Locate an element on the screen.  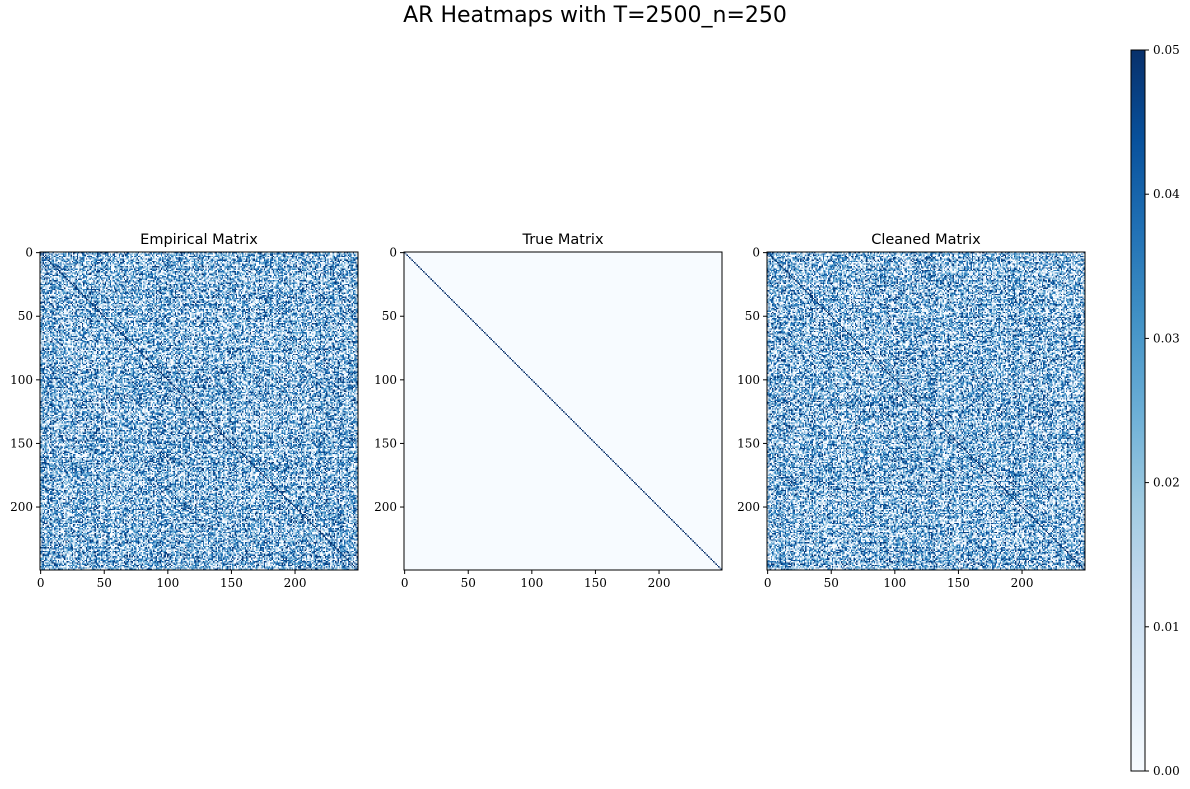
colorbar-frame is located at coordinates (1138, 410).